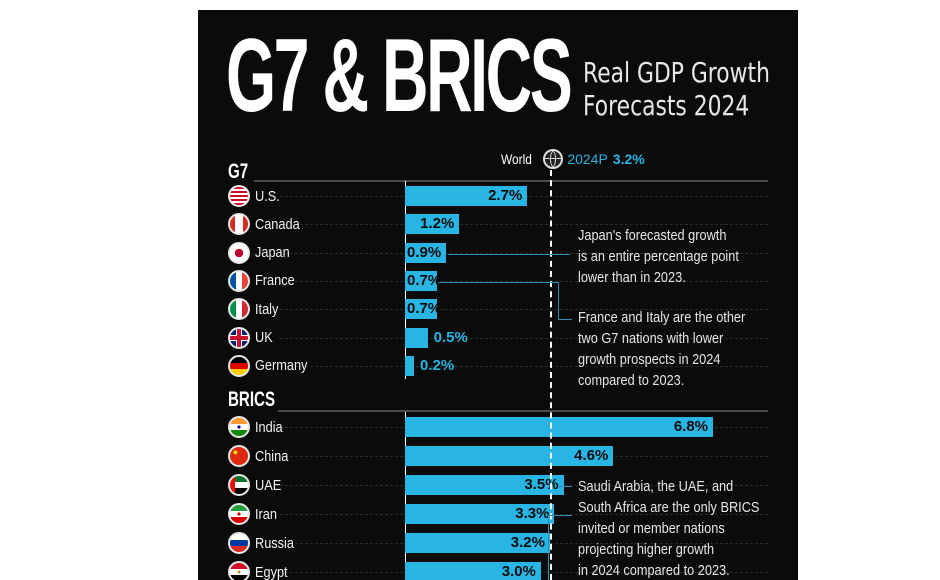 This screenshot has width=940, height=580. What do you see at coordinates (656, 486) in the screenshot?
I see `annotation-line: Saudi Arabia, the UAE, and` at bounding box center [656, 486].